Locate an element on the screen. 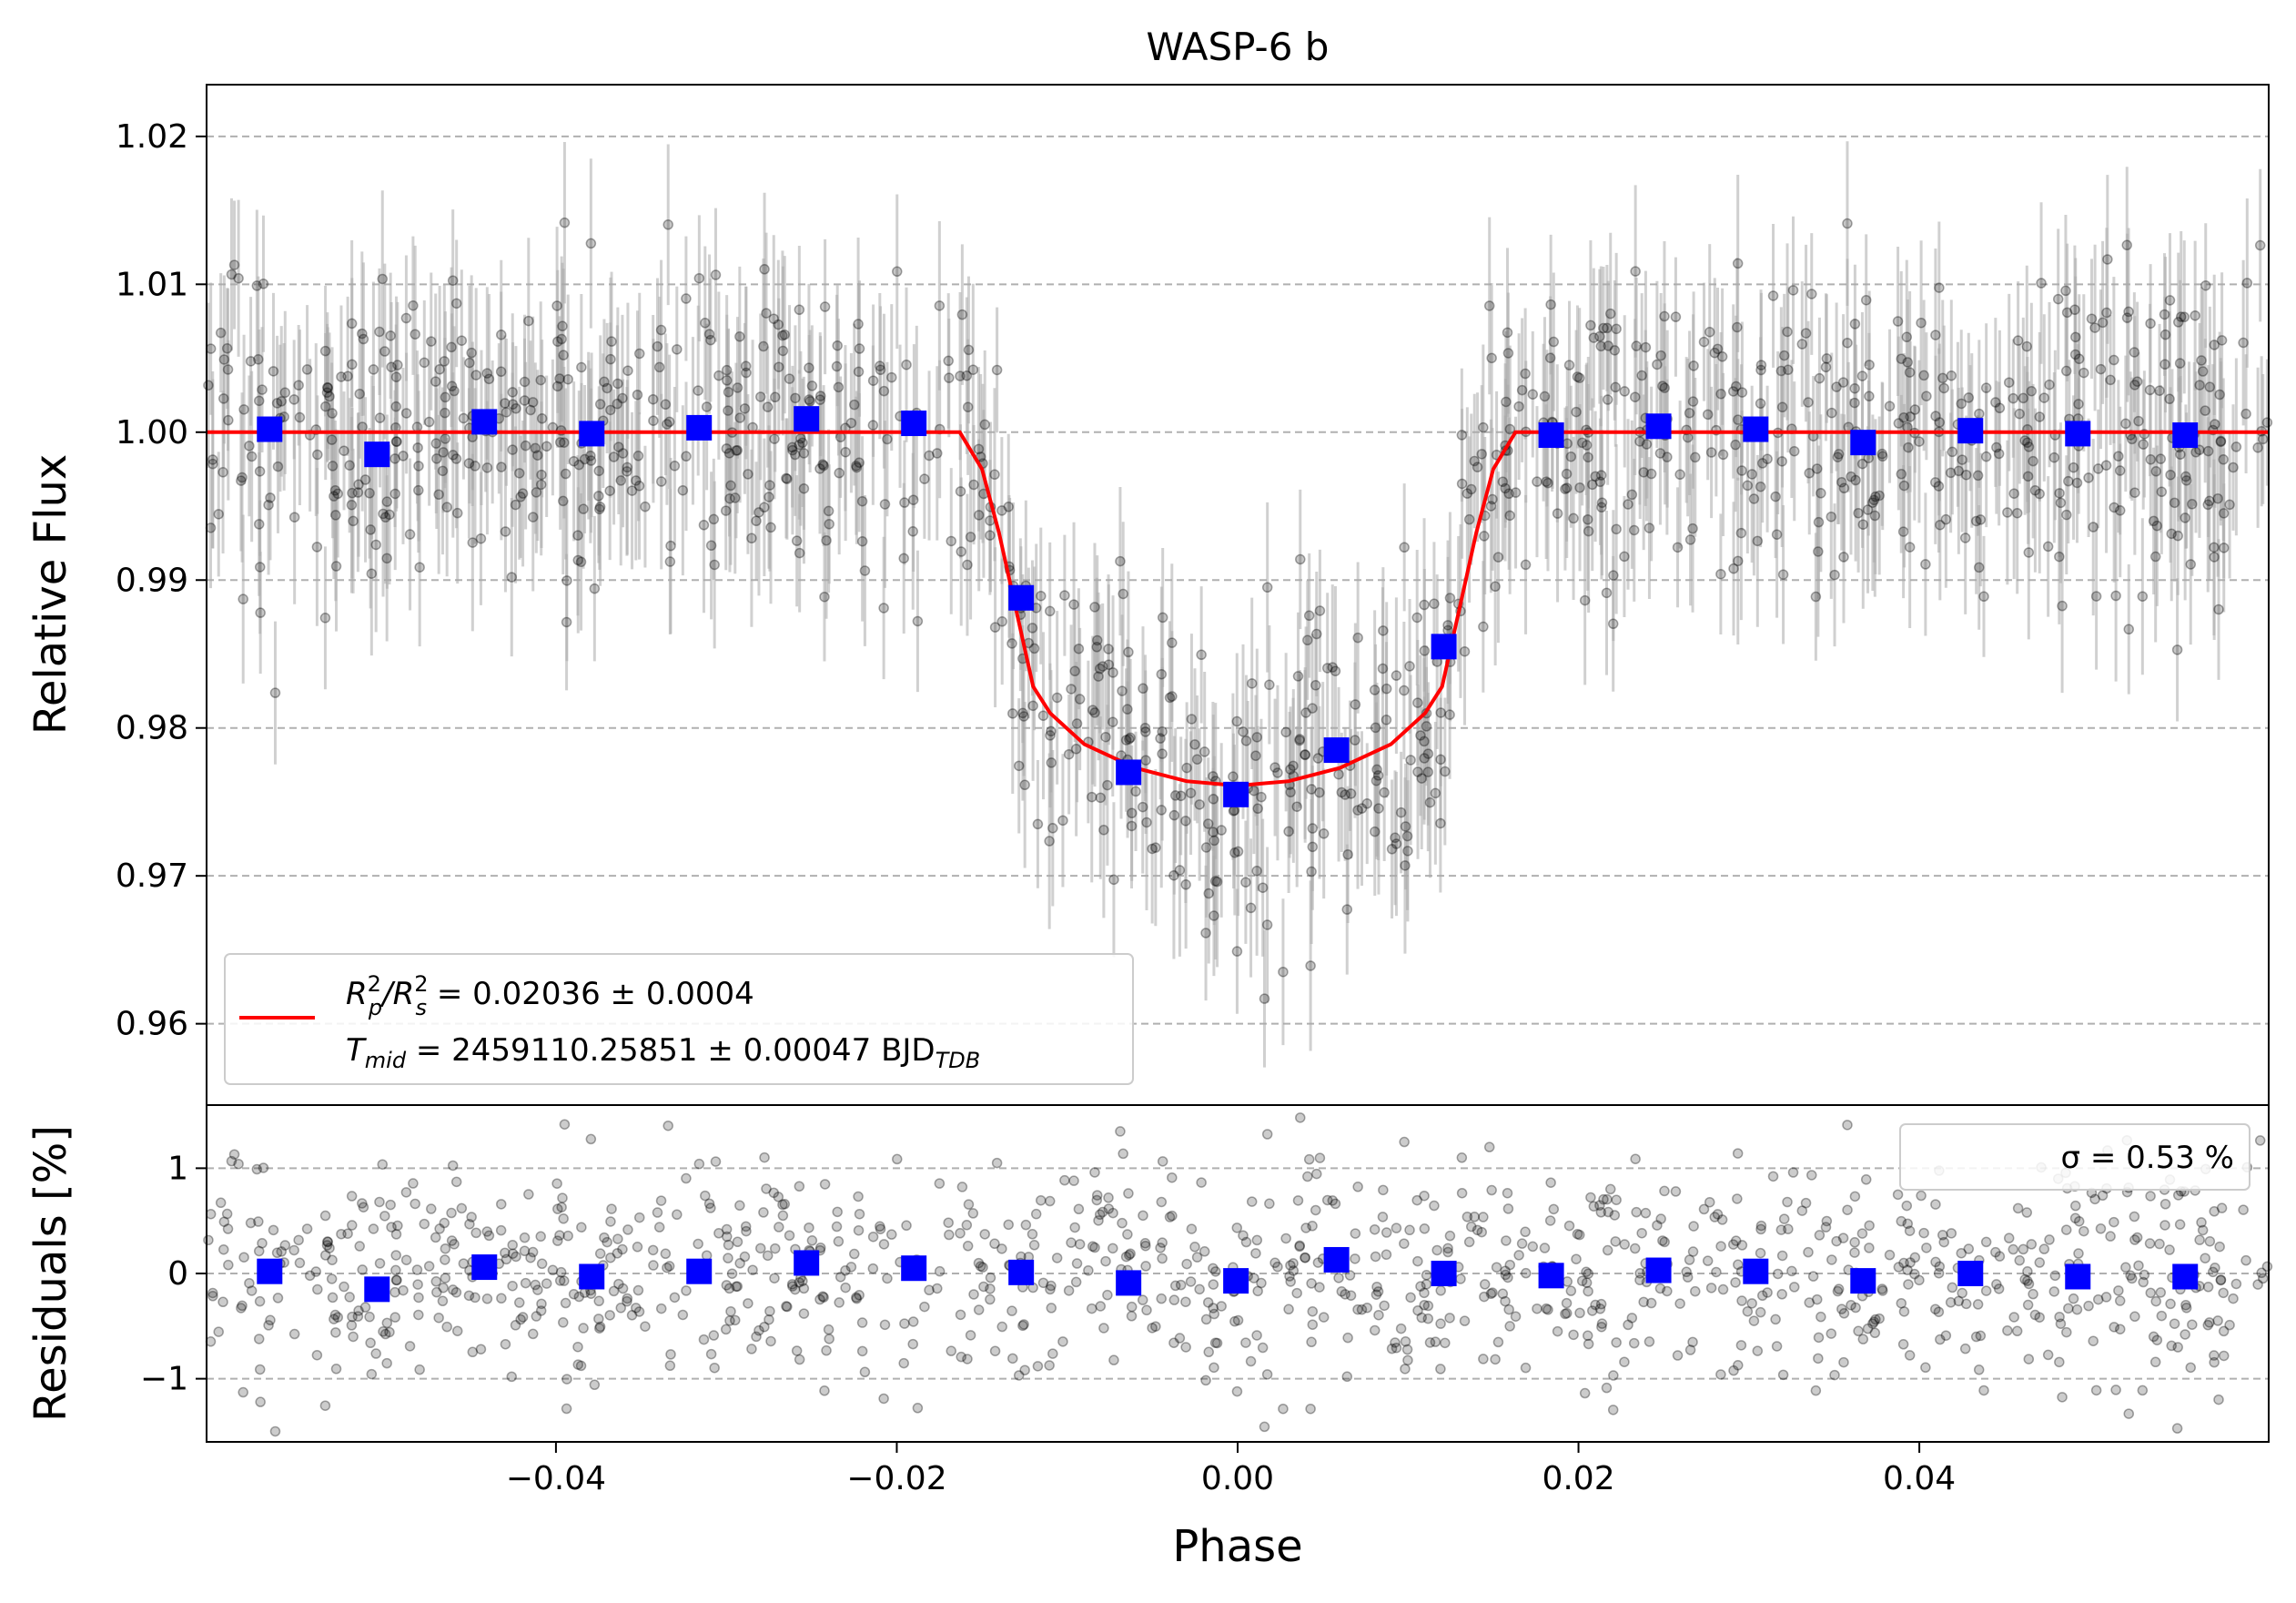 The image size is (2296, 1603). flux-binned-point is located at coordinates (699, 427).